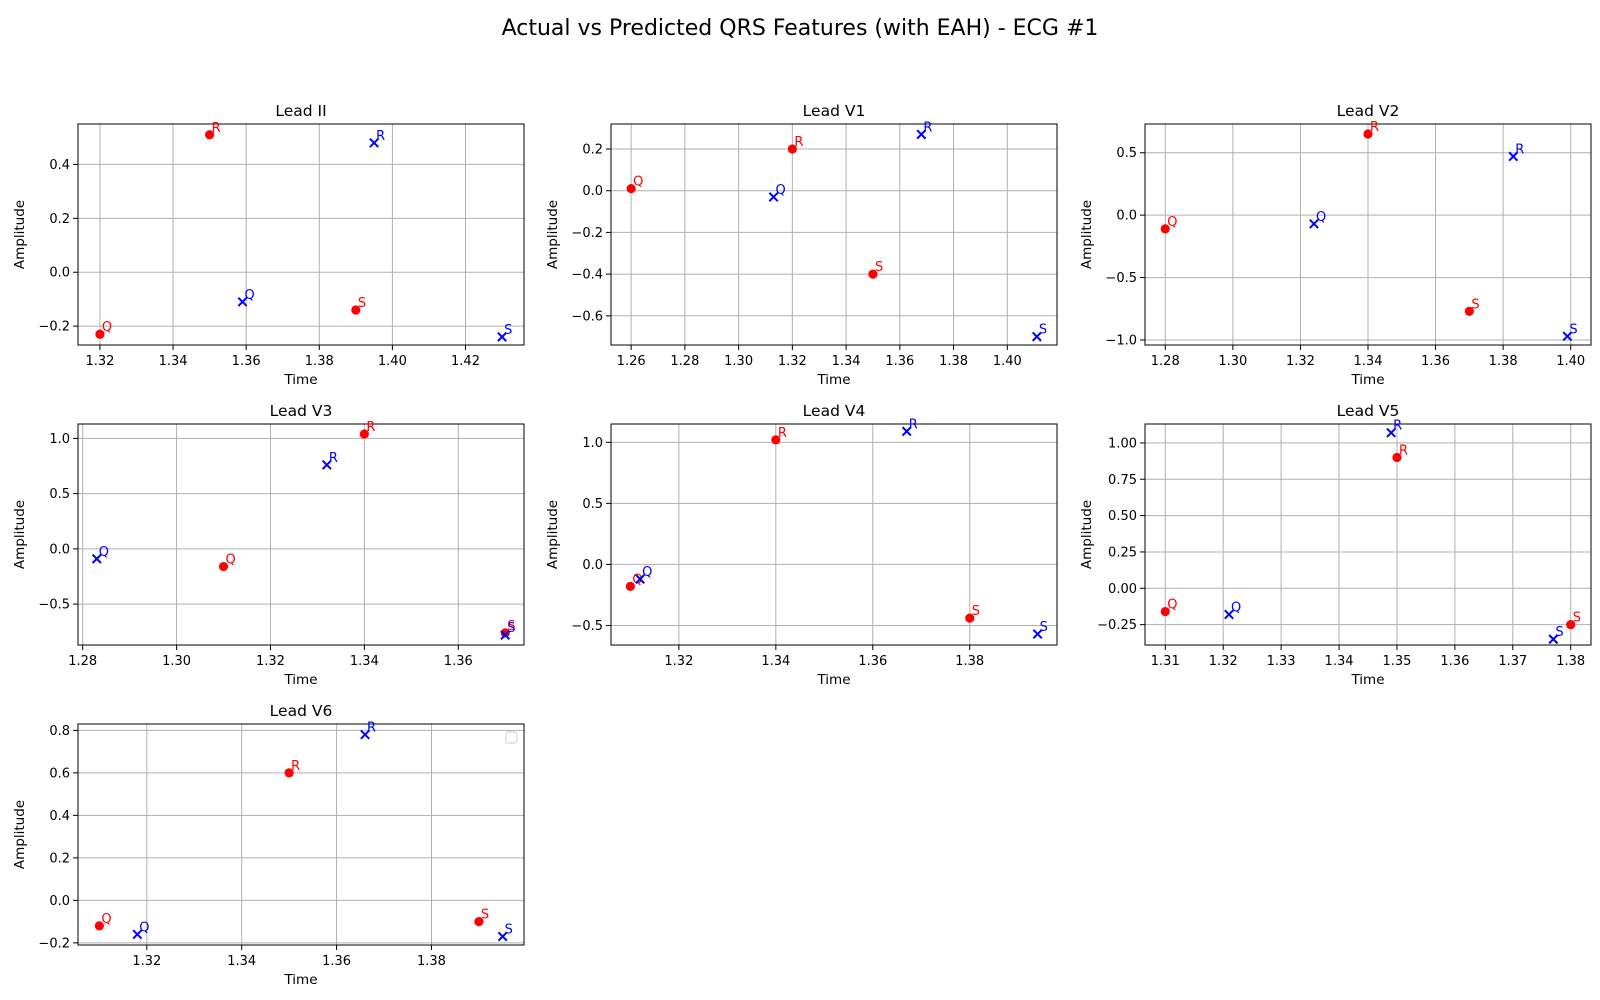 This screenshot has width=1600, height=1000. What do you see at coordinates (1512, 661) in the screenshot?
I see `x-tick-label: 1.37` at bounding box center [1512, 661].